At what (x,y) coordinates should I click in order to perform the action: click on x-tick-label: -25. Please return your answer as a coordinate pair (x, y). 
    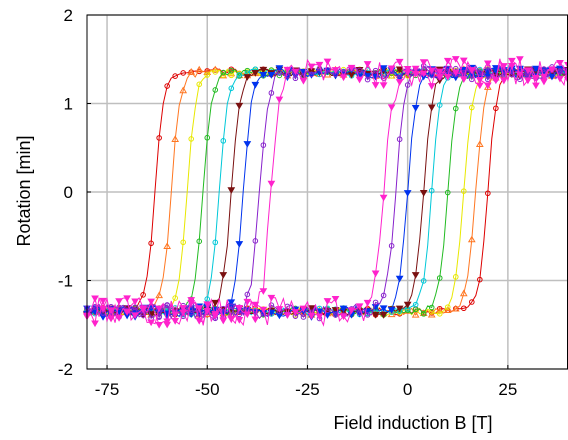
    Looking at the image, I should click on (307, 389).